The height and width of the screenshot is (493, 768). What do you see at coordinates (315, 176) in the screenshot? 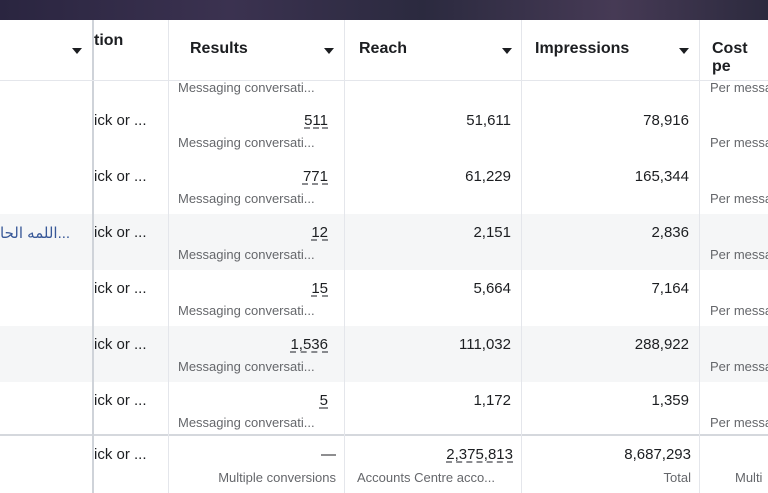
I see `results-value: 771` at bounding box center [315, 176].